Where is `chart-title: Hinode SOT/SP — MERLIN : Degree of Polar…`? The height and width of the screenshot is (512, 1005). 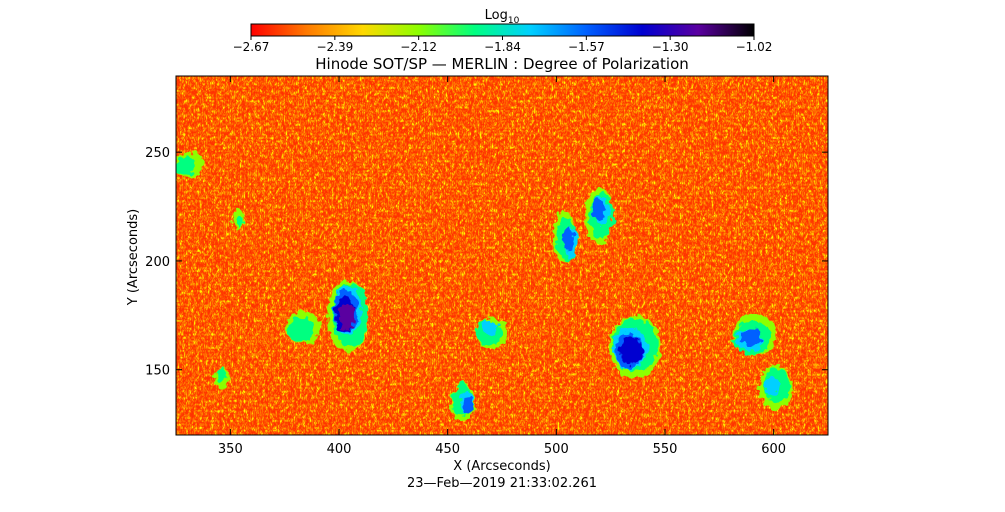
chart-title: Hinode SOT/SP — MERLIN : Degree of Polar… is located at coordinates (502, 64).